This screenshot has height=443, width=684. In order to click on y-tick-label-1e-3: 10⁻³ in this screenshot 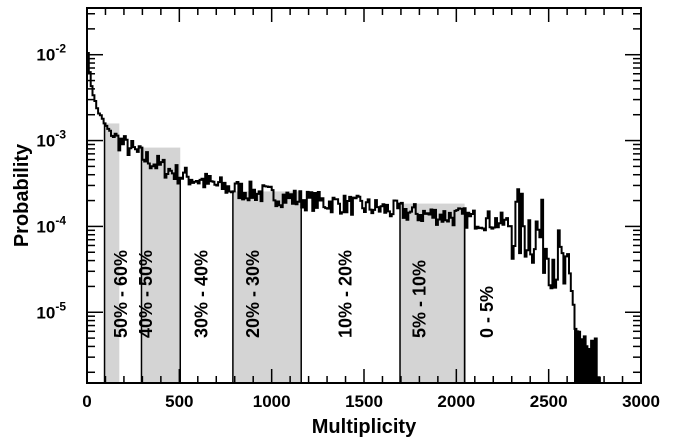, I will do `click(51, 139)`.